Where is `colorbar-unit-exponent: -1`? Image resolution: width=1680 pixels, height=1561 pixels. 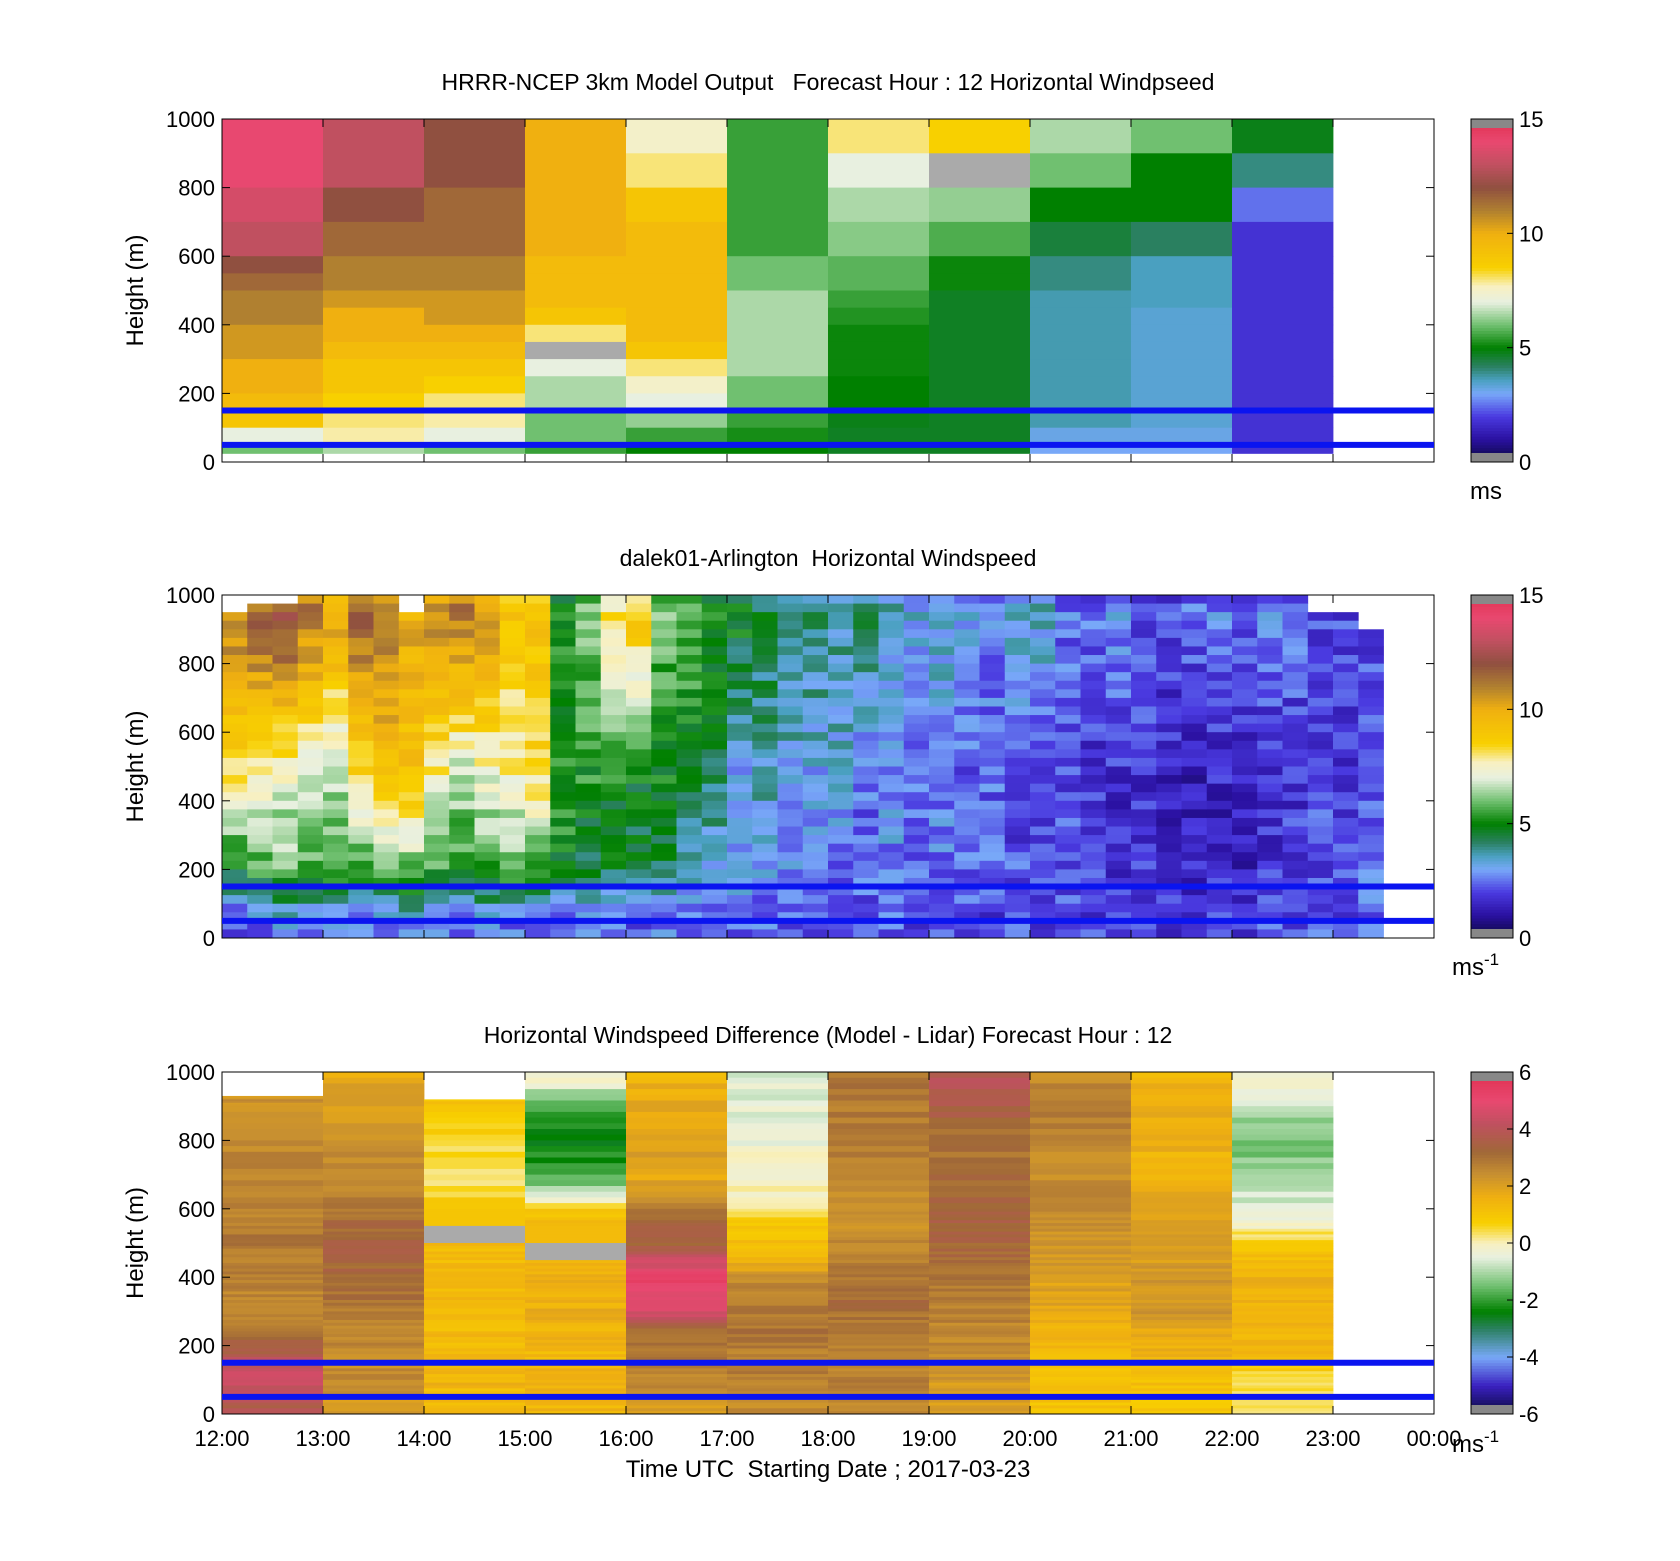
colorbar-unit-exponent: -1 is located at coordinates (1491, 959).